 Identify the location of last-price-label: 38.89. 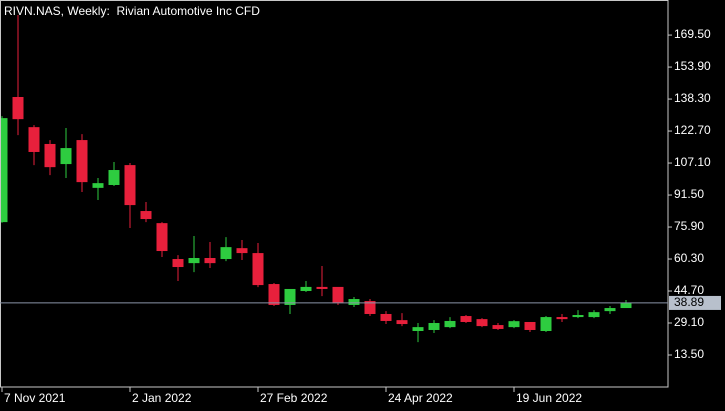
(689, 302).